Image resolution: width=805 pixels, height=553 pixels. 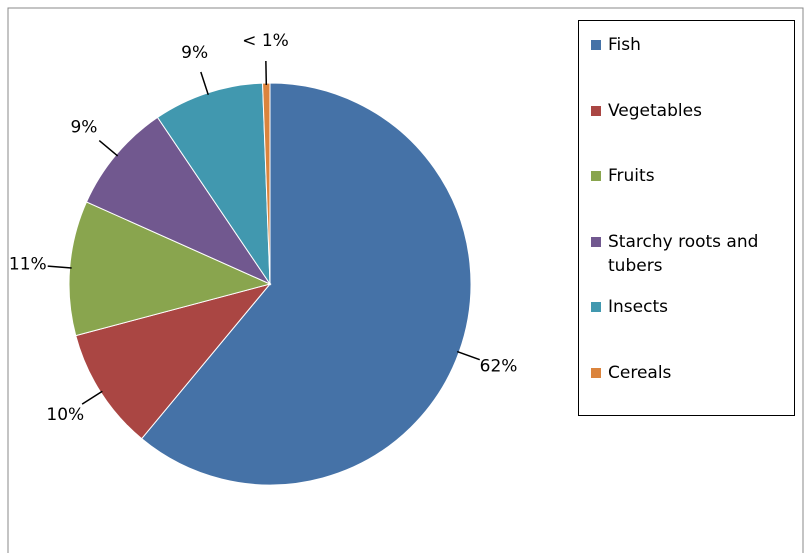 I want to click on legend-item: Fruits, so click(x=691, y=176).